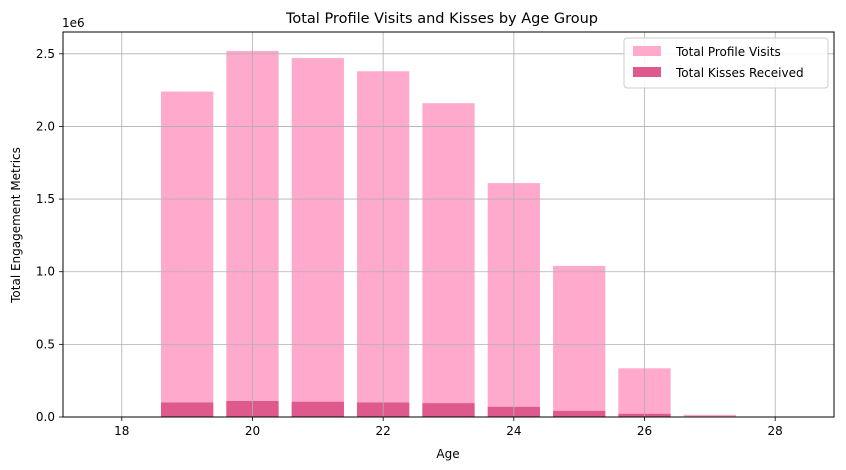  Describe the element at coordinates (383, 431) in the screenshot. I see `x-tick-label: 22` at that location.